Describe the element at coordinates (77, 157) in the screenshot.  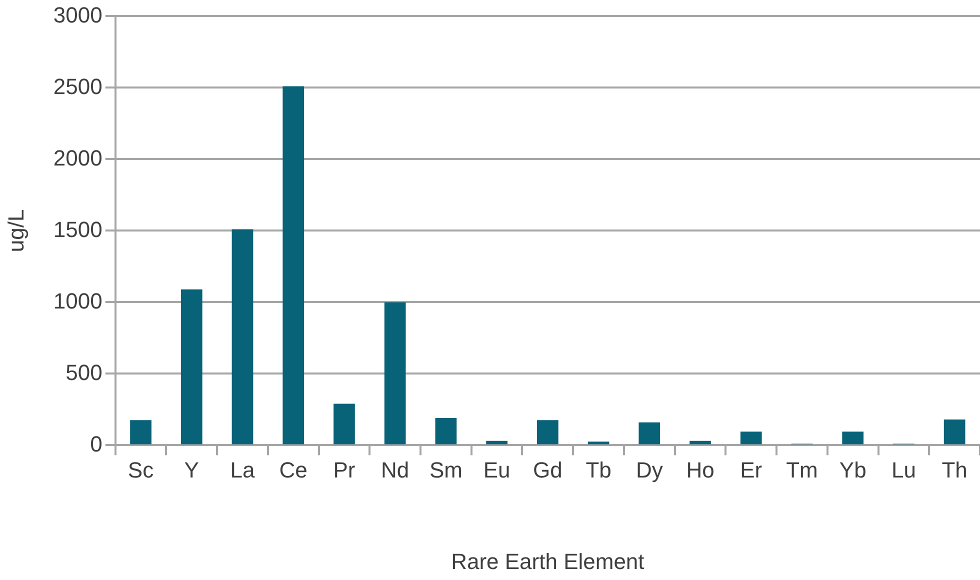
I see `y-tick-label: 2000` at that location.